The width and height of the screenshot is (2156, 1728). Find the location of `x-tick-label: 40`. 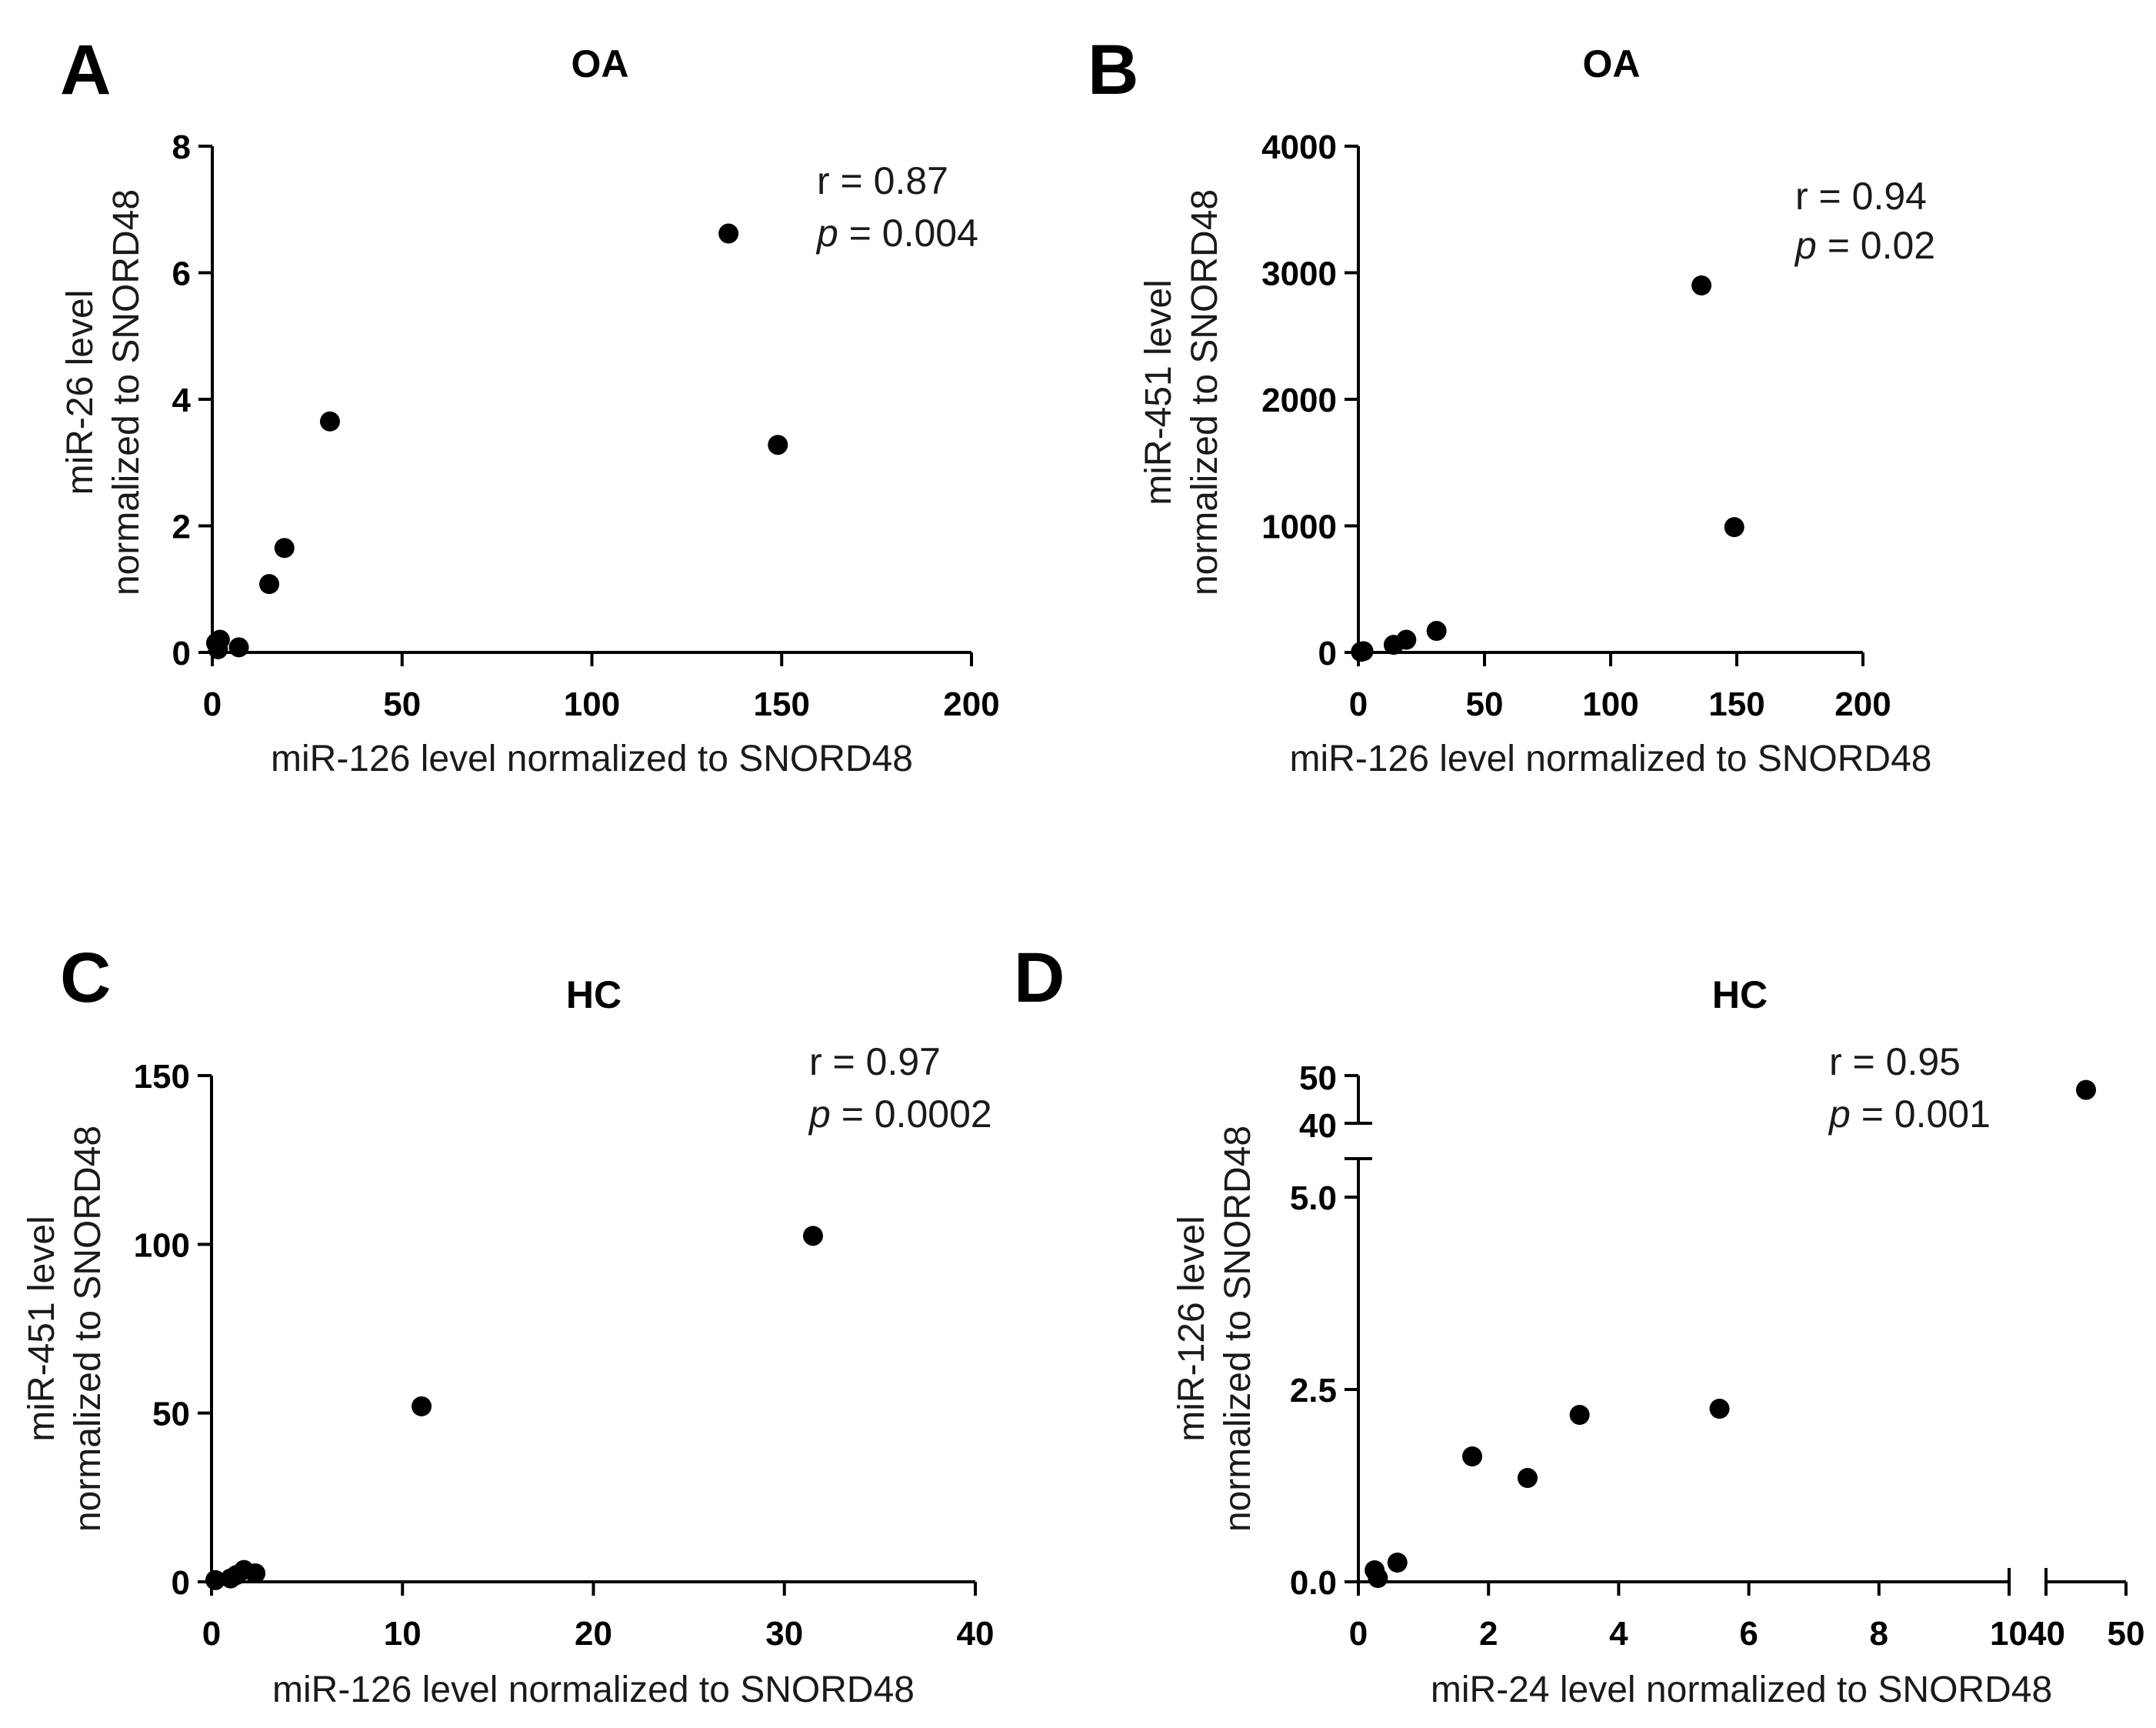

x-tick-label: 40 is located at coordinates (976, 1634).